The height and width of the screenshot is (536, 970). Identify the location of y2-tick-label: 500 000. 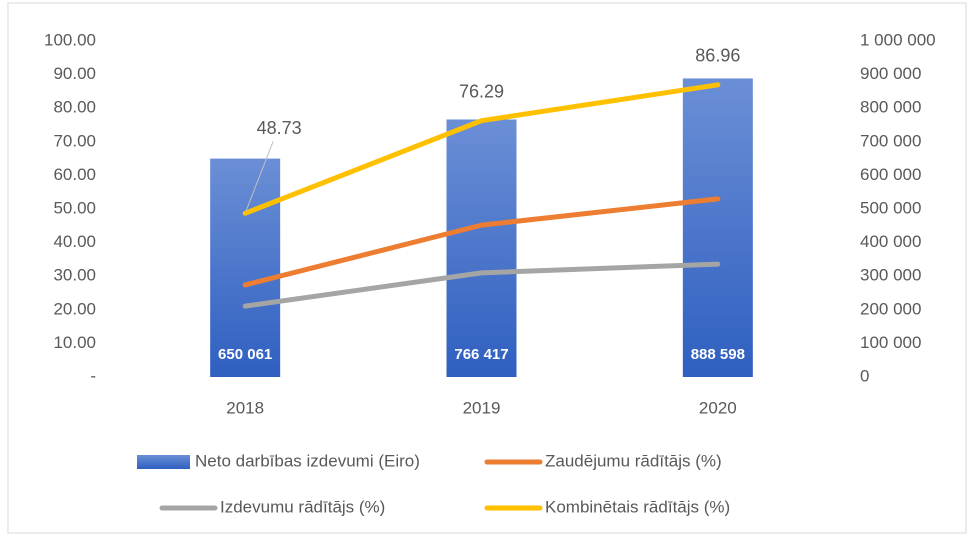
(890, 207).